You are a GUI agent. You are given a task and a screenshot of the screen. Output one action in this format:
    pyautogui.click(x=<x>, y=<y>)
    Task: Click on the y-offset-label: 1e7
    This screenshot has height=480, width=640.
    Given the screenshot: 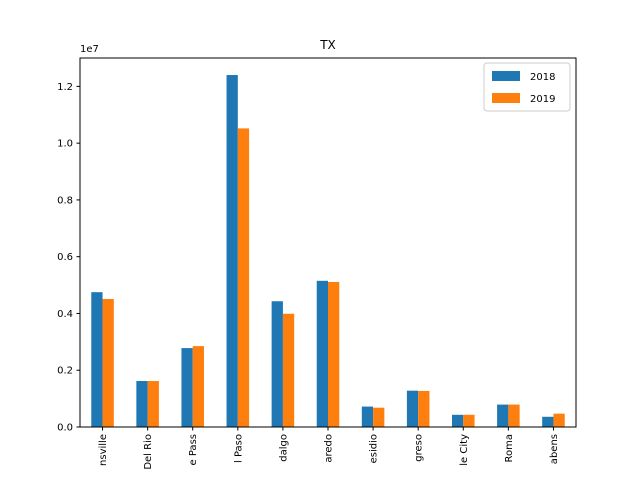 What is the action you would take?
    pyautogui.click(x=89, y=49)
    